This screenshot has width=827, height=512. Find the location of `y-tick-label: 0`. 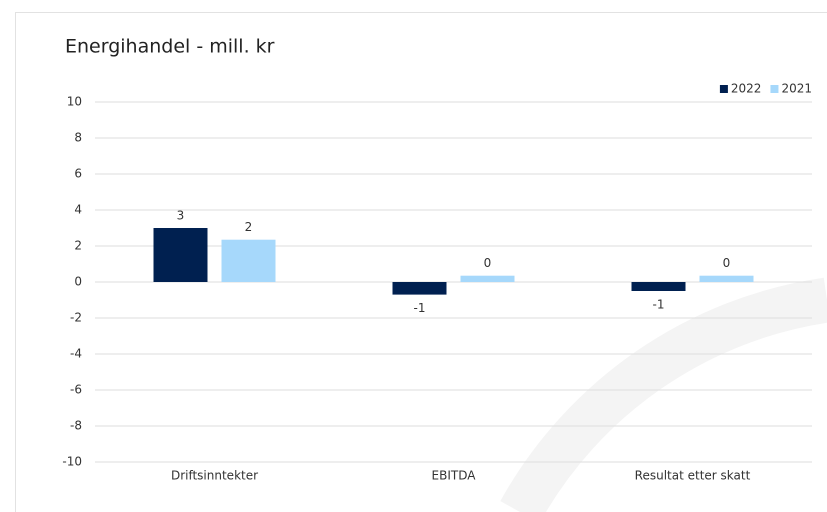

y-tick-label: 0 is located at coordinates (78, 282).